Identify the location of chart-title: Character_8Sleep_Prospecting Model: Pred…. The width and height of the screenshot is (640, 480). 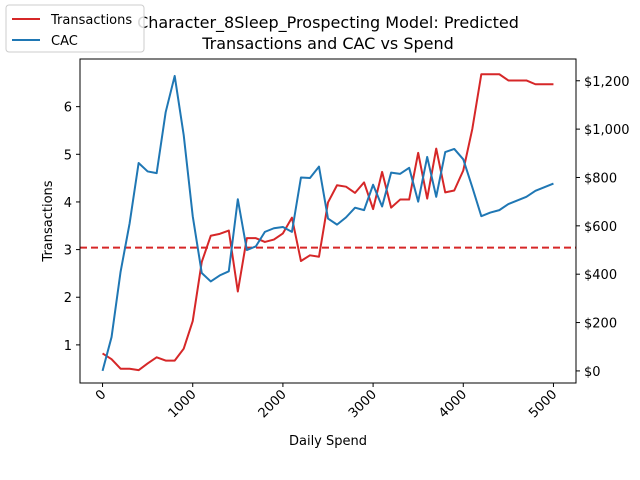
(328, 33).